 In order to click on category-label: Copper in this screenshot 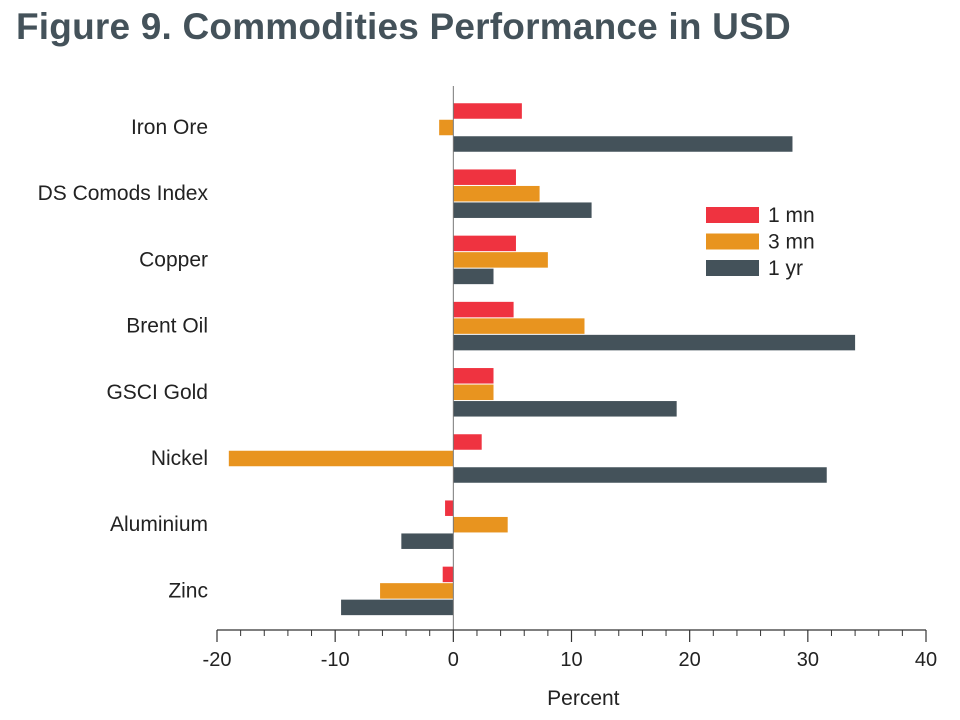, I will do `click(173, 259)`.